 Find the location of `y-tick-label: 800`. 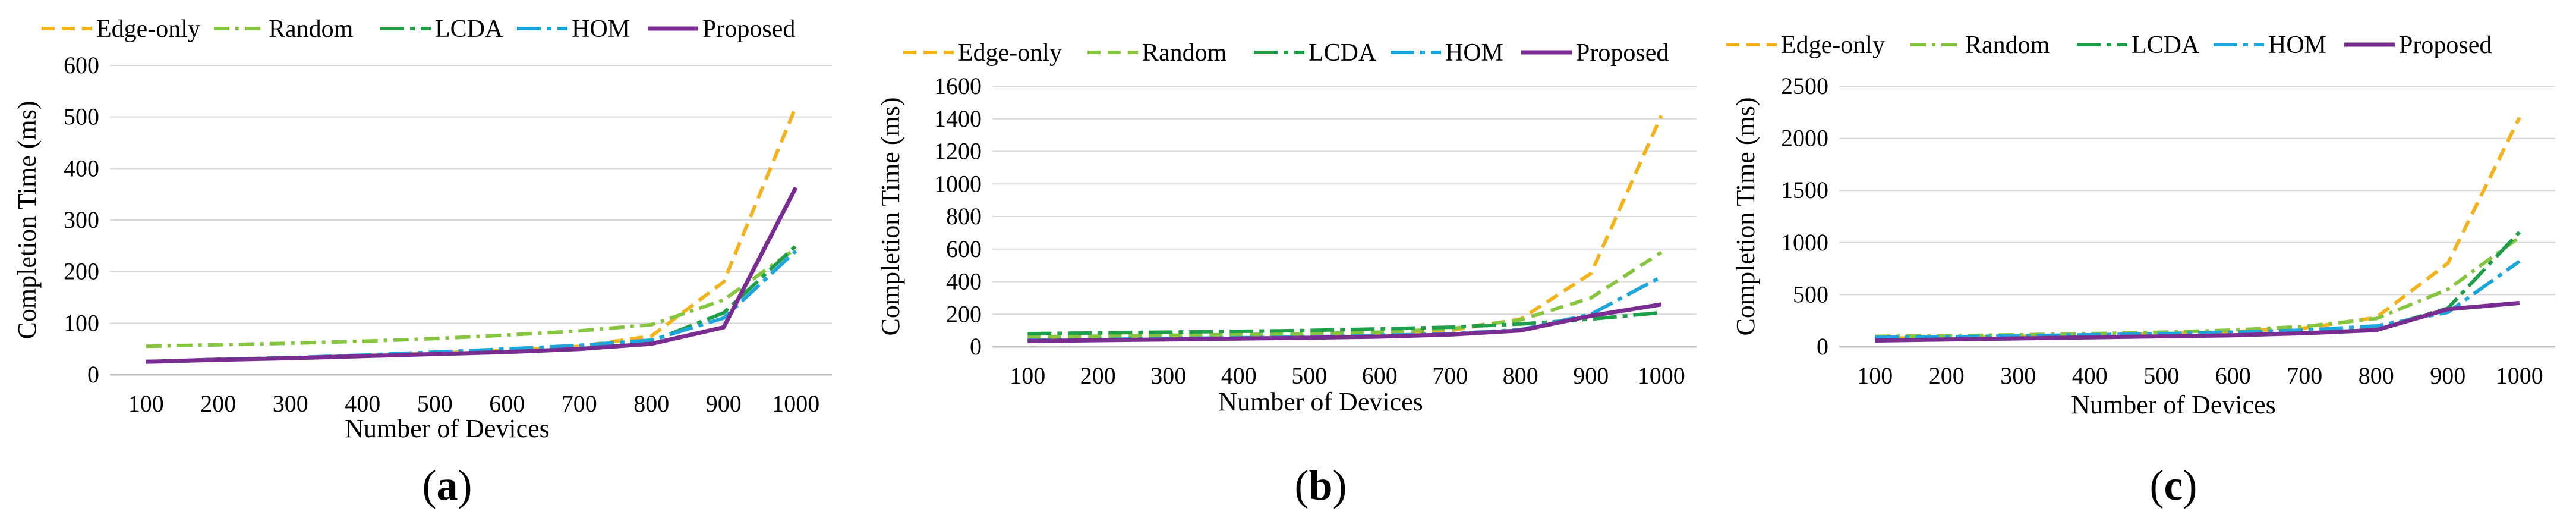

y-tick-label: 800 is located at coordinates (964, 216).